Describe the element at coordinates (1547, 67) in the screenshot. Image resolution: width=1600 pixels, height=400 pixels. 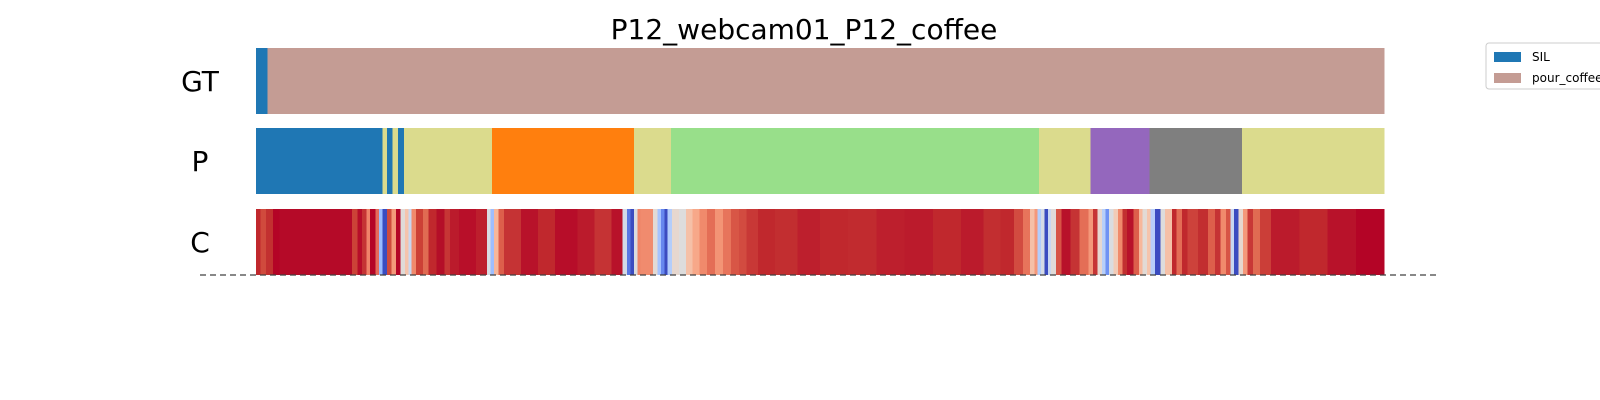
I see `legend-entries: SIL pour_coffee` at that location.